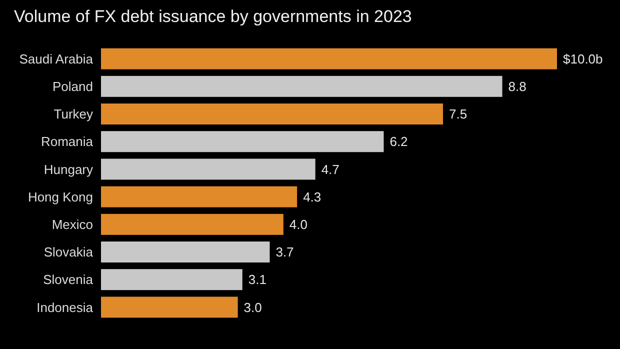  I want to click on data-label: 8.8, so click(517, 86).